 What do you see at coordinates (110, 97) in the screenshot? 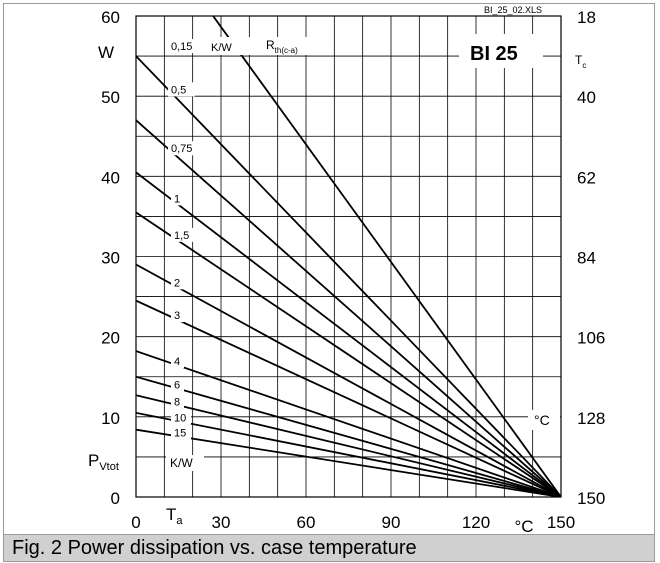
I see `y-tick-label: 50` at bounding box center [110, 97].